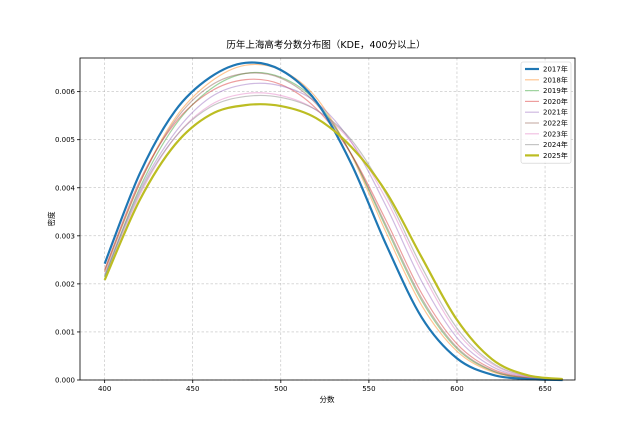  Describe the element at coordinates (555, 112) in the screenshot. I see `legend-label-4: 2021年` at that location.